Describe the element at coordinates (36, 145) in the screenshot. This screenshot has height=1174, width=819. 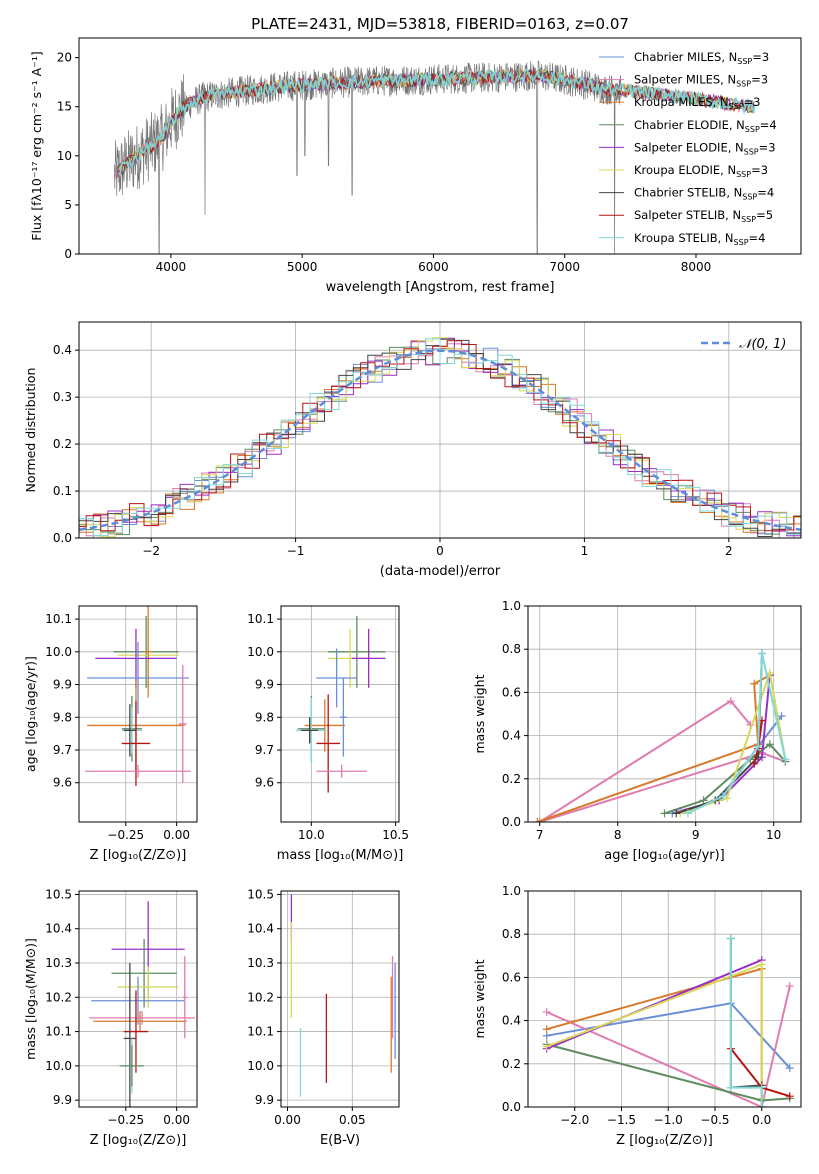
I see `y-axis-label: Flux [fλ10⁻¹⁷ erg cm⁻² s⁻¹ A⁻¹]` at that location.